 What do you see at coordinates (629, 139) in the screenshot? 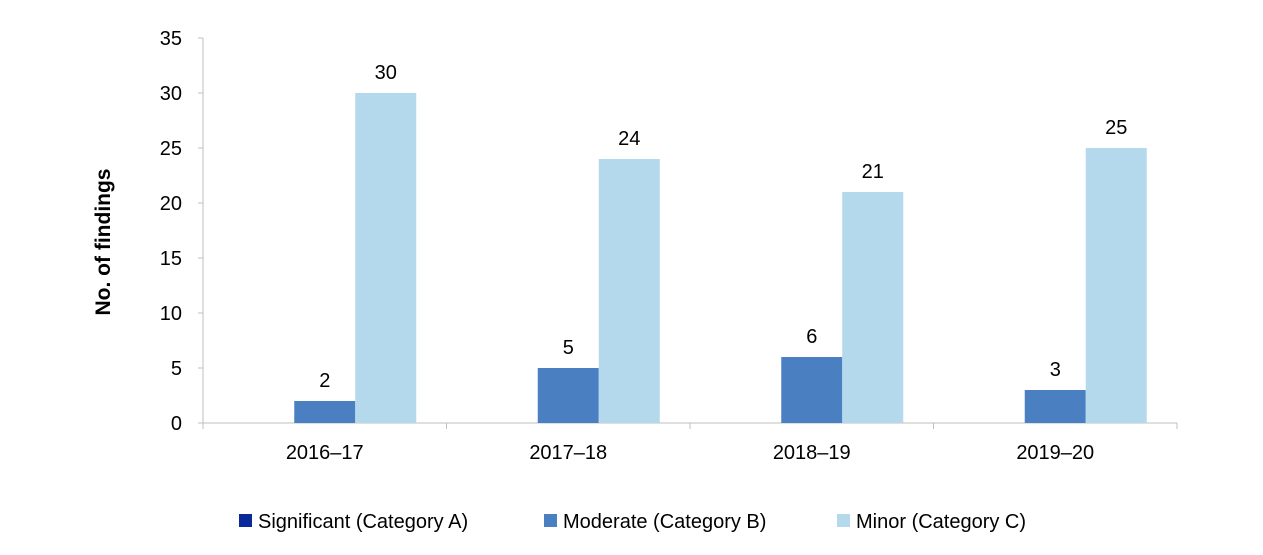
I see `data-label: 24` at bounding box center [629, 139].